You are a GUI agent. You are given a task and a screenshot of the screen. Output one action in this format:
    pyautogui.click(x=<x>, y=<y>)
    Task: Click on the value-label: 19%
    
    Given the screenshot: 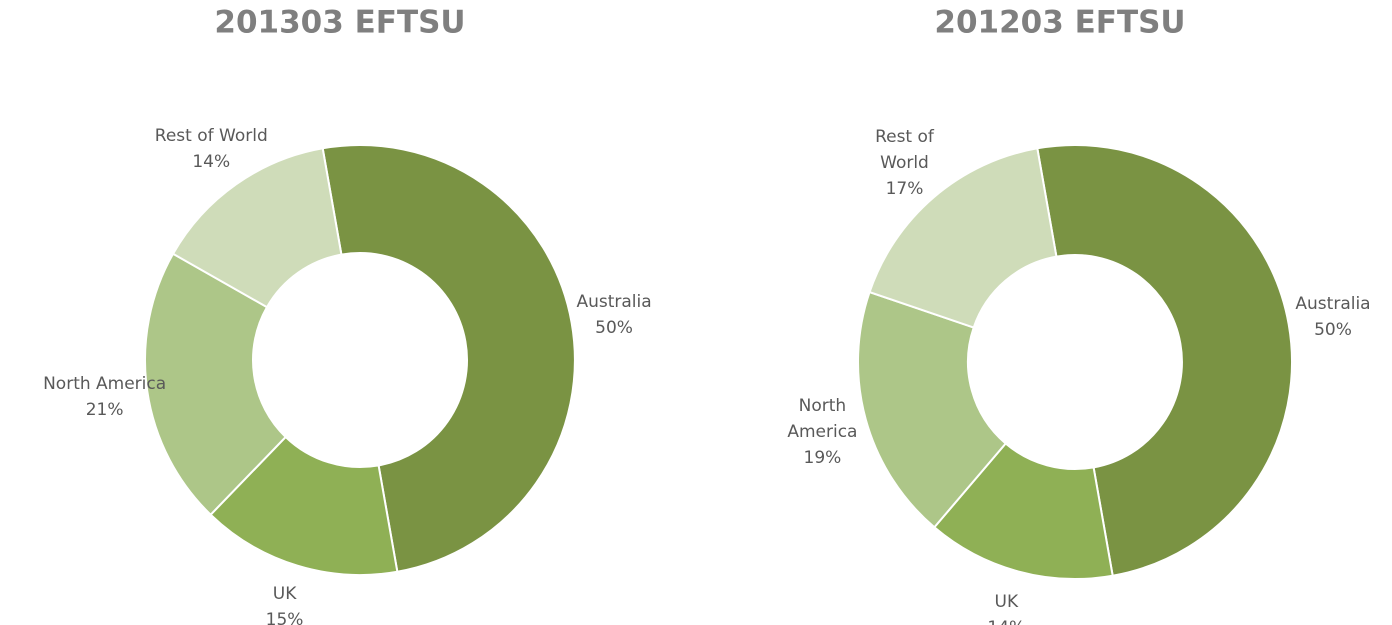 What is the action you would take?
    pyautogui.click(x=822, y=457)
    